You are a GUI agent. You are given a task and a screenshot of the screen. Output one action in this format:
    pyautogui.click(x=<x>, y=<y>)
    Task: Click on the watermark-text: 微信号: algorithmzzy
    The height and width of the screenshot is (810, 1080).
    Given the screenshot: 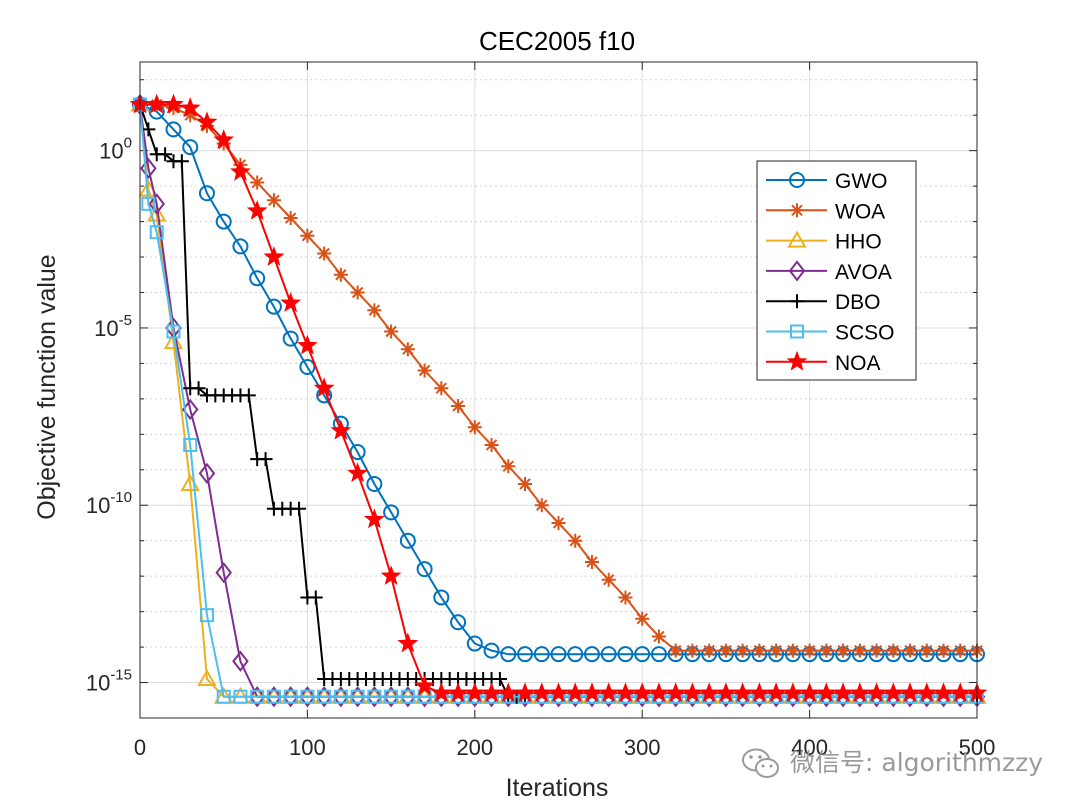 What is the action you would take?
    pyautogui.click(x=916, y=762)
    